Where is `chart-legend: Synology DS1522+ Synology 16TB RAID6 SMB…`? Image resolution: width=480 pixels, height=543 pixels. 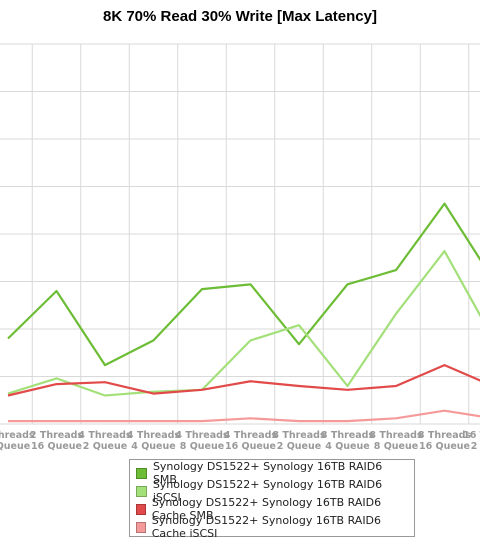
chart-legend: Synology DS1522+ Synology 16TB RAID6 SMB… is located at coordinates (272, 499).